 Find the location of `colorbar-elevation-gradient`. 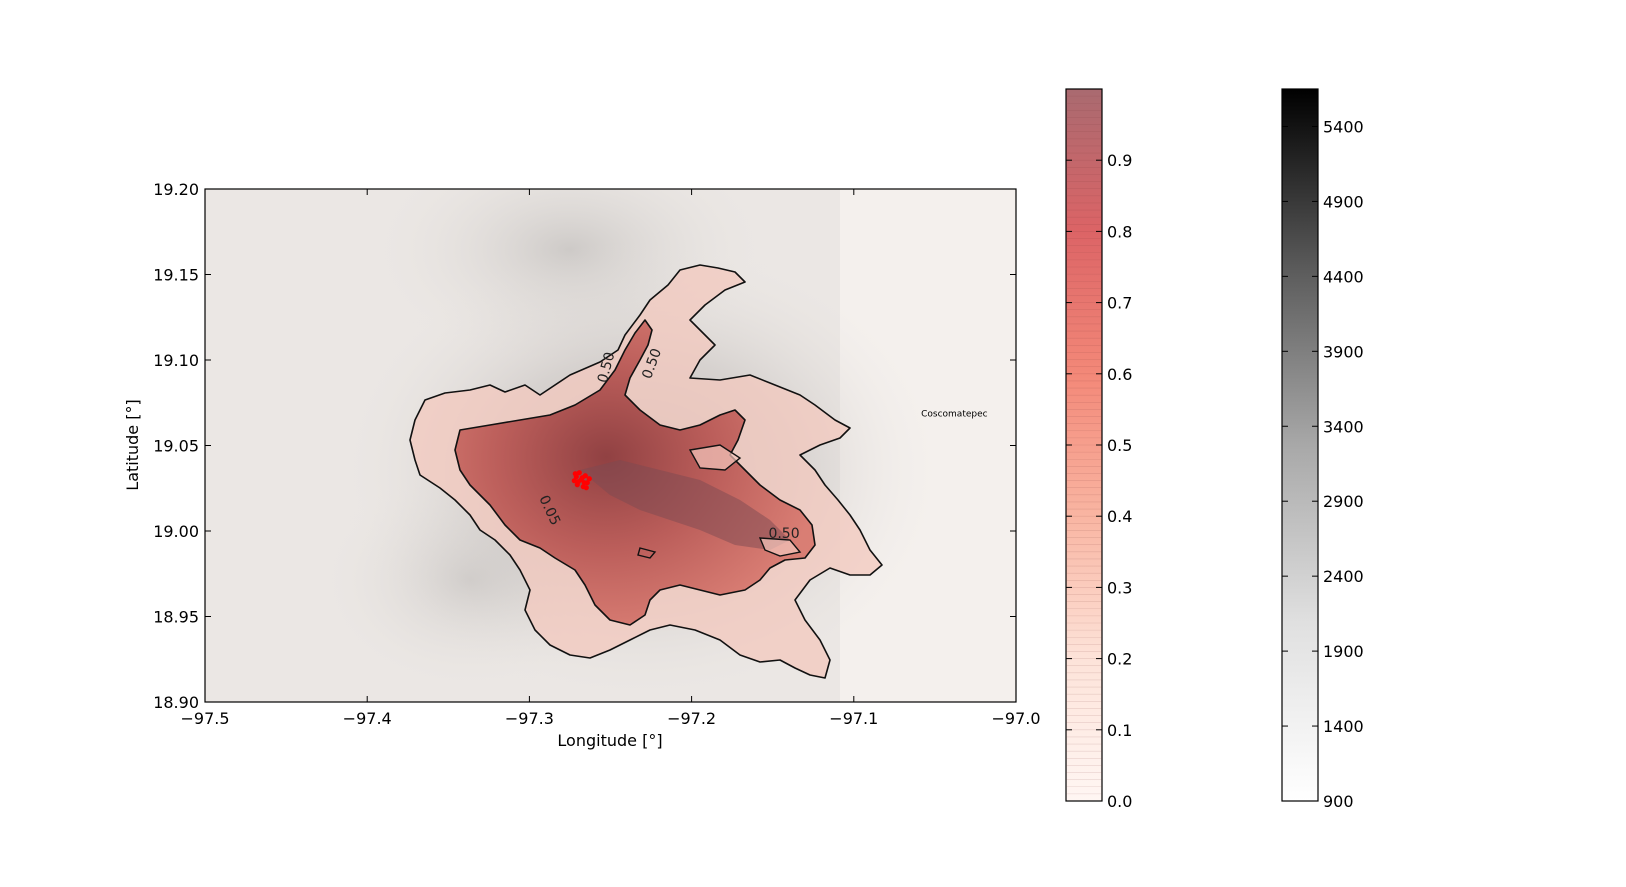

colorbar-elevation-gradient is located at coordinates (1300, 445).